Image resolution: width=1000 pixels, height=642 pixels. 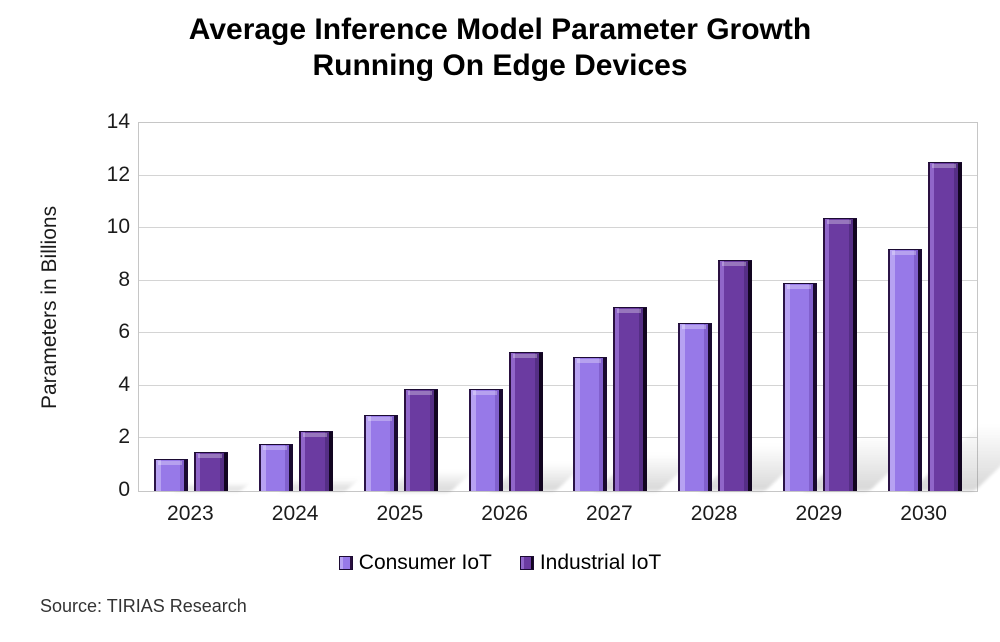 I want to click on y-tick-label-14: 14, so click(x=118, y=121).